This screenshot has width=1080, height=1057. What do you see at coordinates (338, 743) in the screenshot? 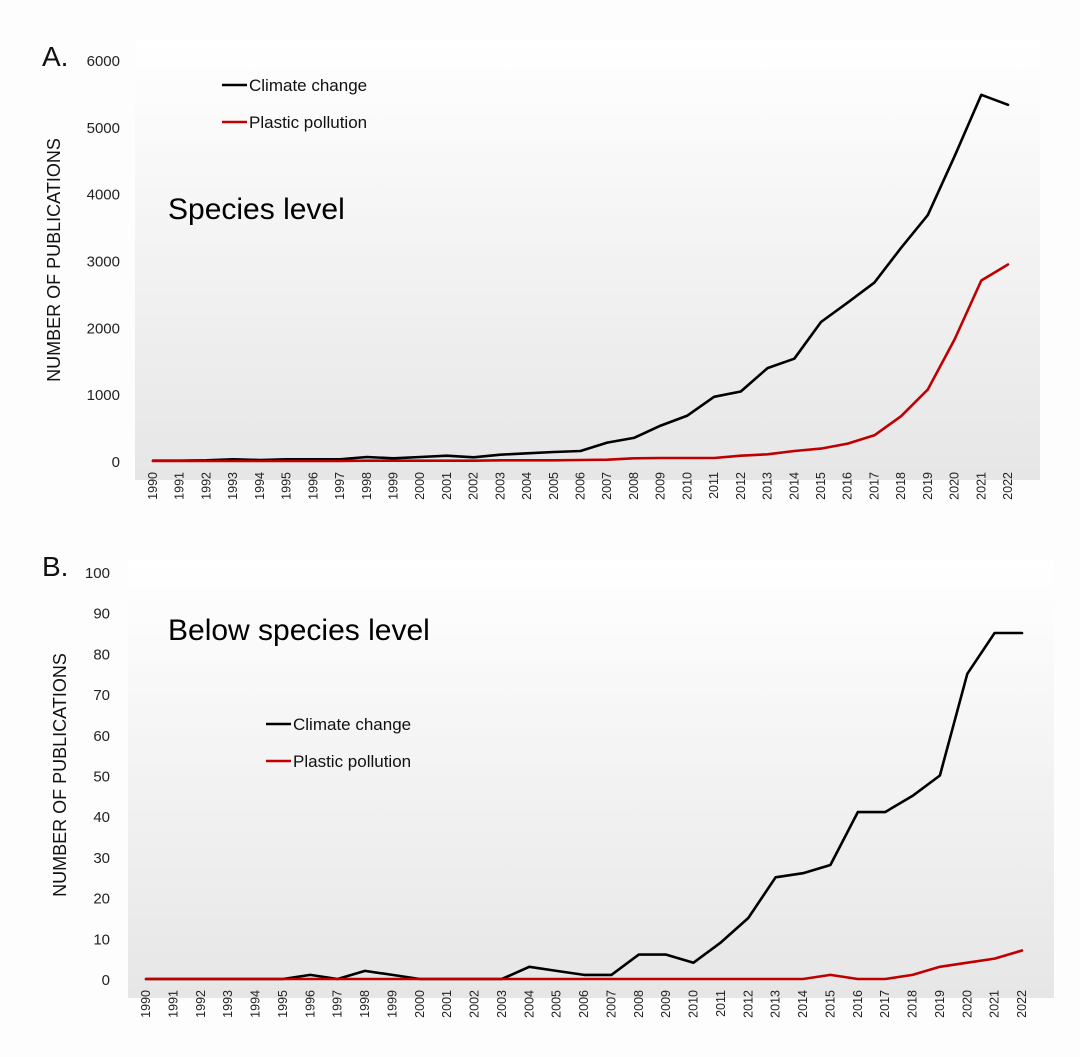
I see `panel-b-legend: Climate change Plastic pollution` at bounding box center [338, 743].